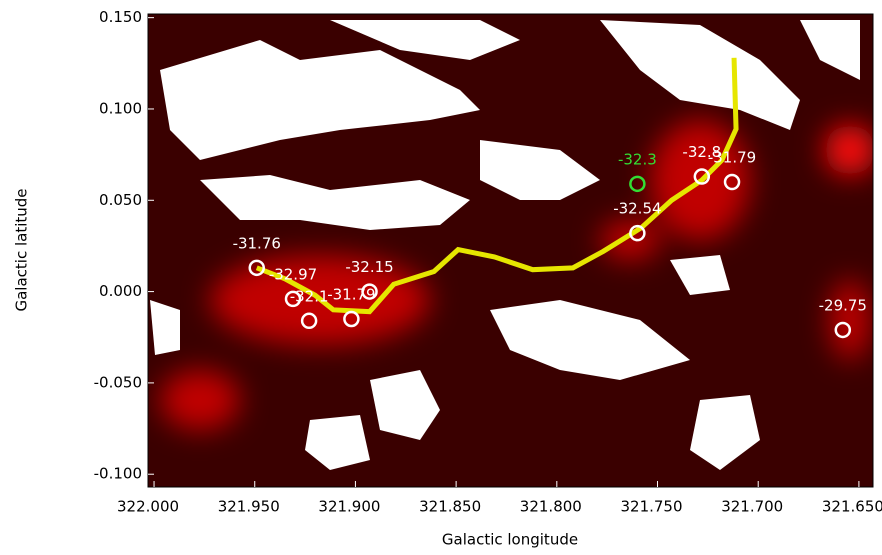  What do you see at coordinates (120, 200) in the screenshot?
I see `y-tick-label: 0.050` at bounding box center [120, 200].